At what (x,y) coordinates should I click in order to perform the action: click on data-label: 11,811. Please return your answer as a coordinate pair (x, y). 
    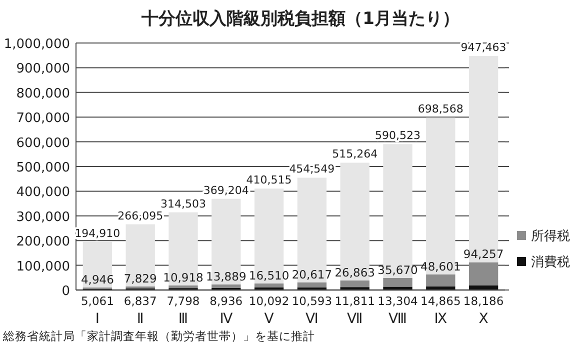
    Looking at the image, I should click on (354, 301).